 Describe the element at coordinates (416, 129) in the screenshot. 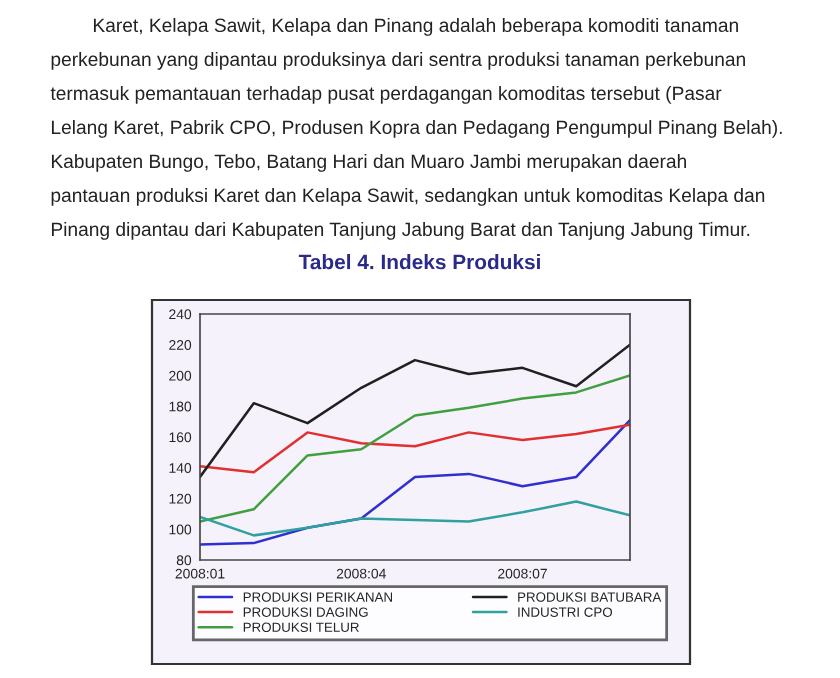

I see `text: Lelang Karet, Pabrik CPO, Produsen Kopra dan Pedagang Pengumpul Pinang Belah).` at that location.